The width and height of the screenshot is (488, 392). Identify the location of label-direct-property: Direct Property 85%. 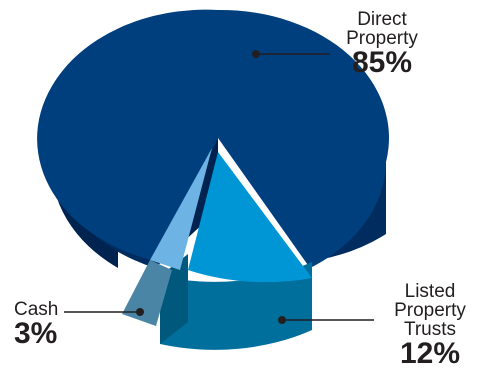
(382, 44).